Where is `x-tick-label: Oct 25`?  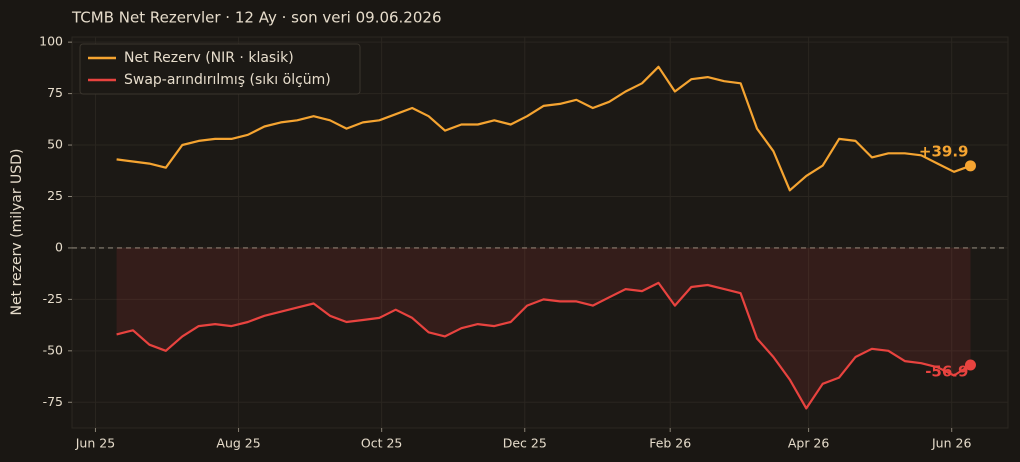
x-tick-label: Oct 25 is located at coordinates (382, 443).